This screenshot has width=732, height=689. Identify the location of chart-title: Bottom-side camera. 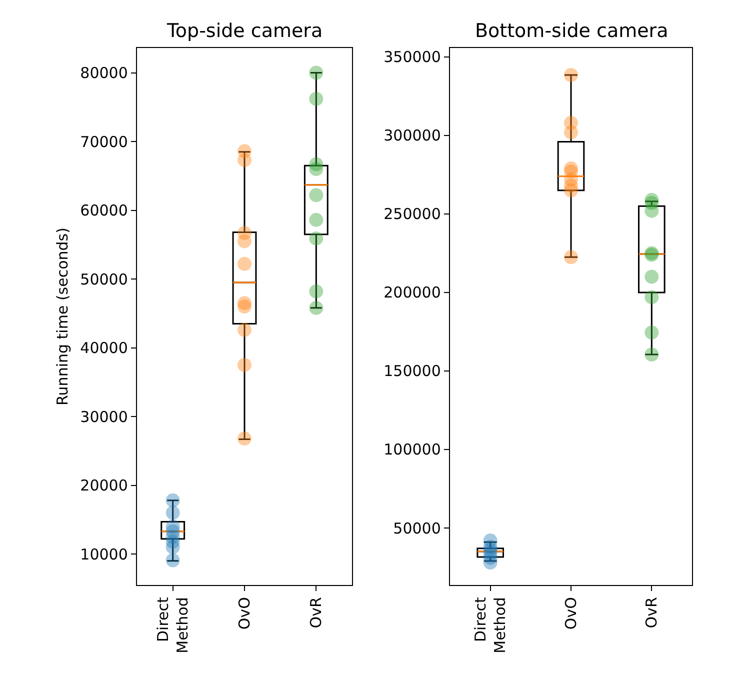
(571, 31).